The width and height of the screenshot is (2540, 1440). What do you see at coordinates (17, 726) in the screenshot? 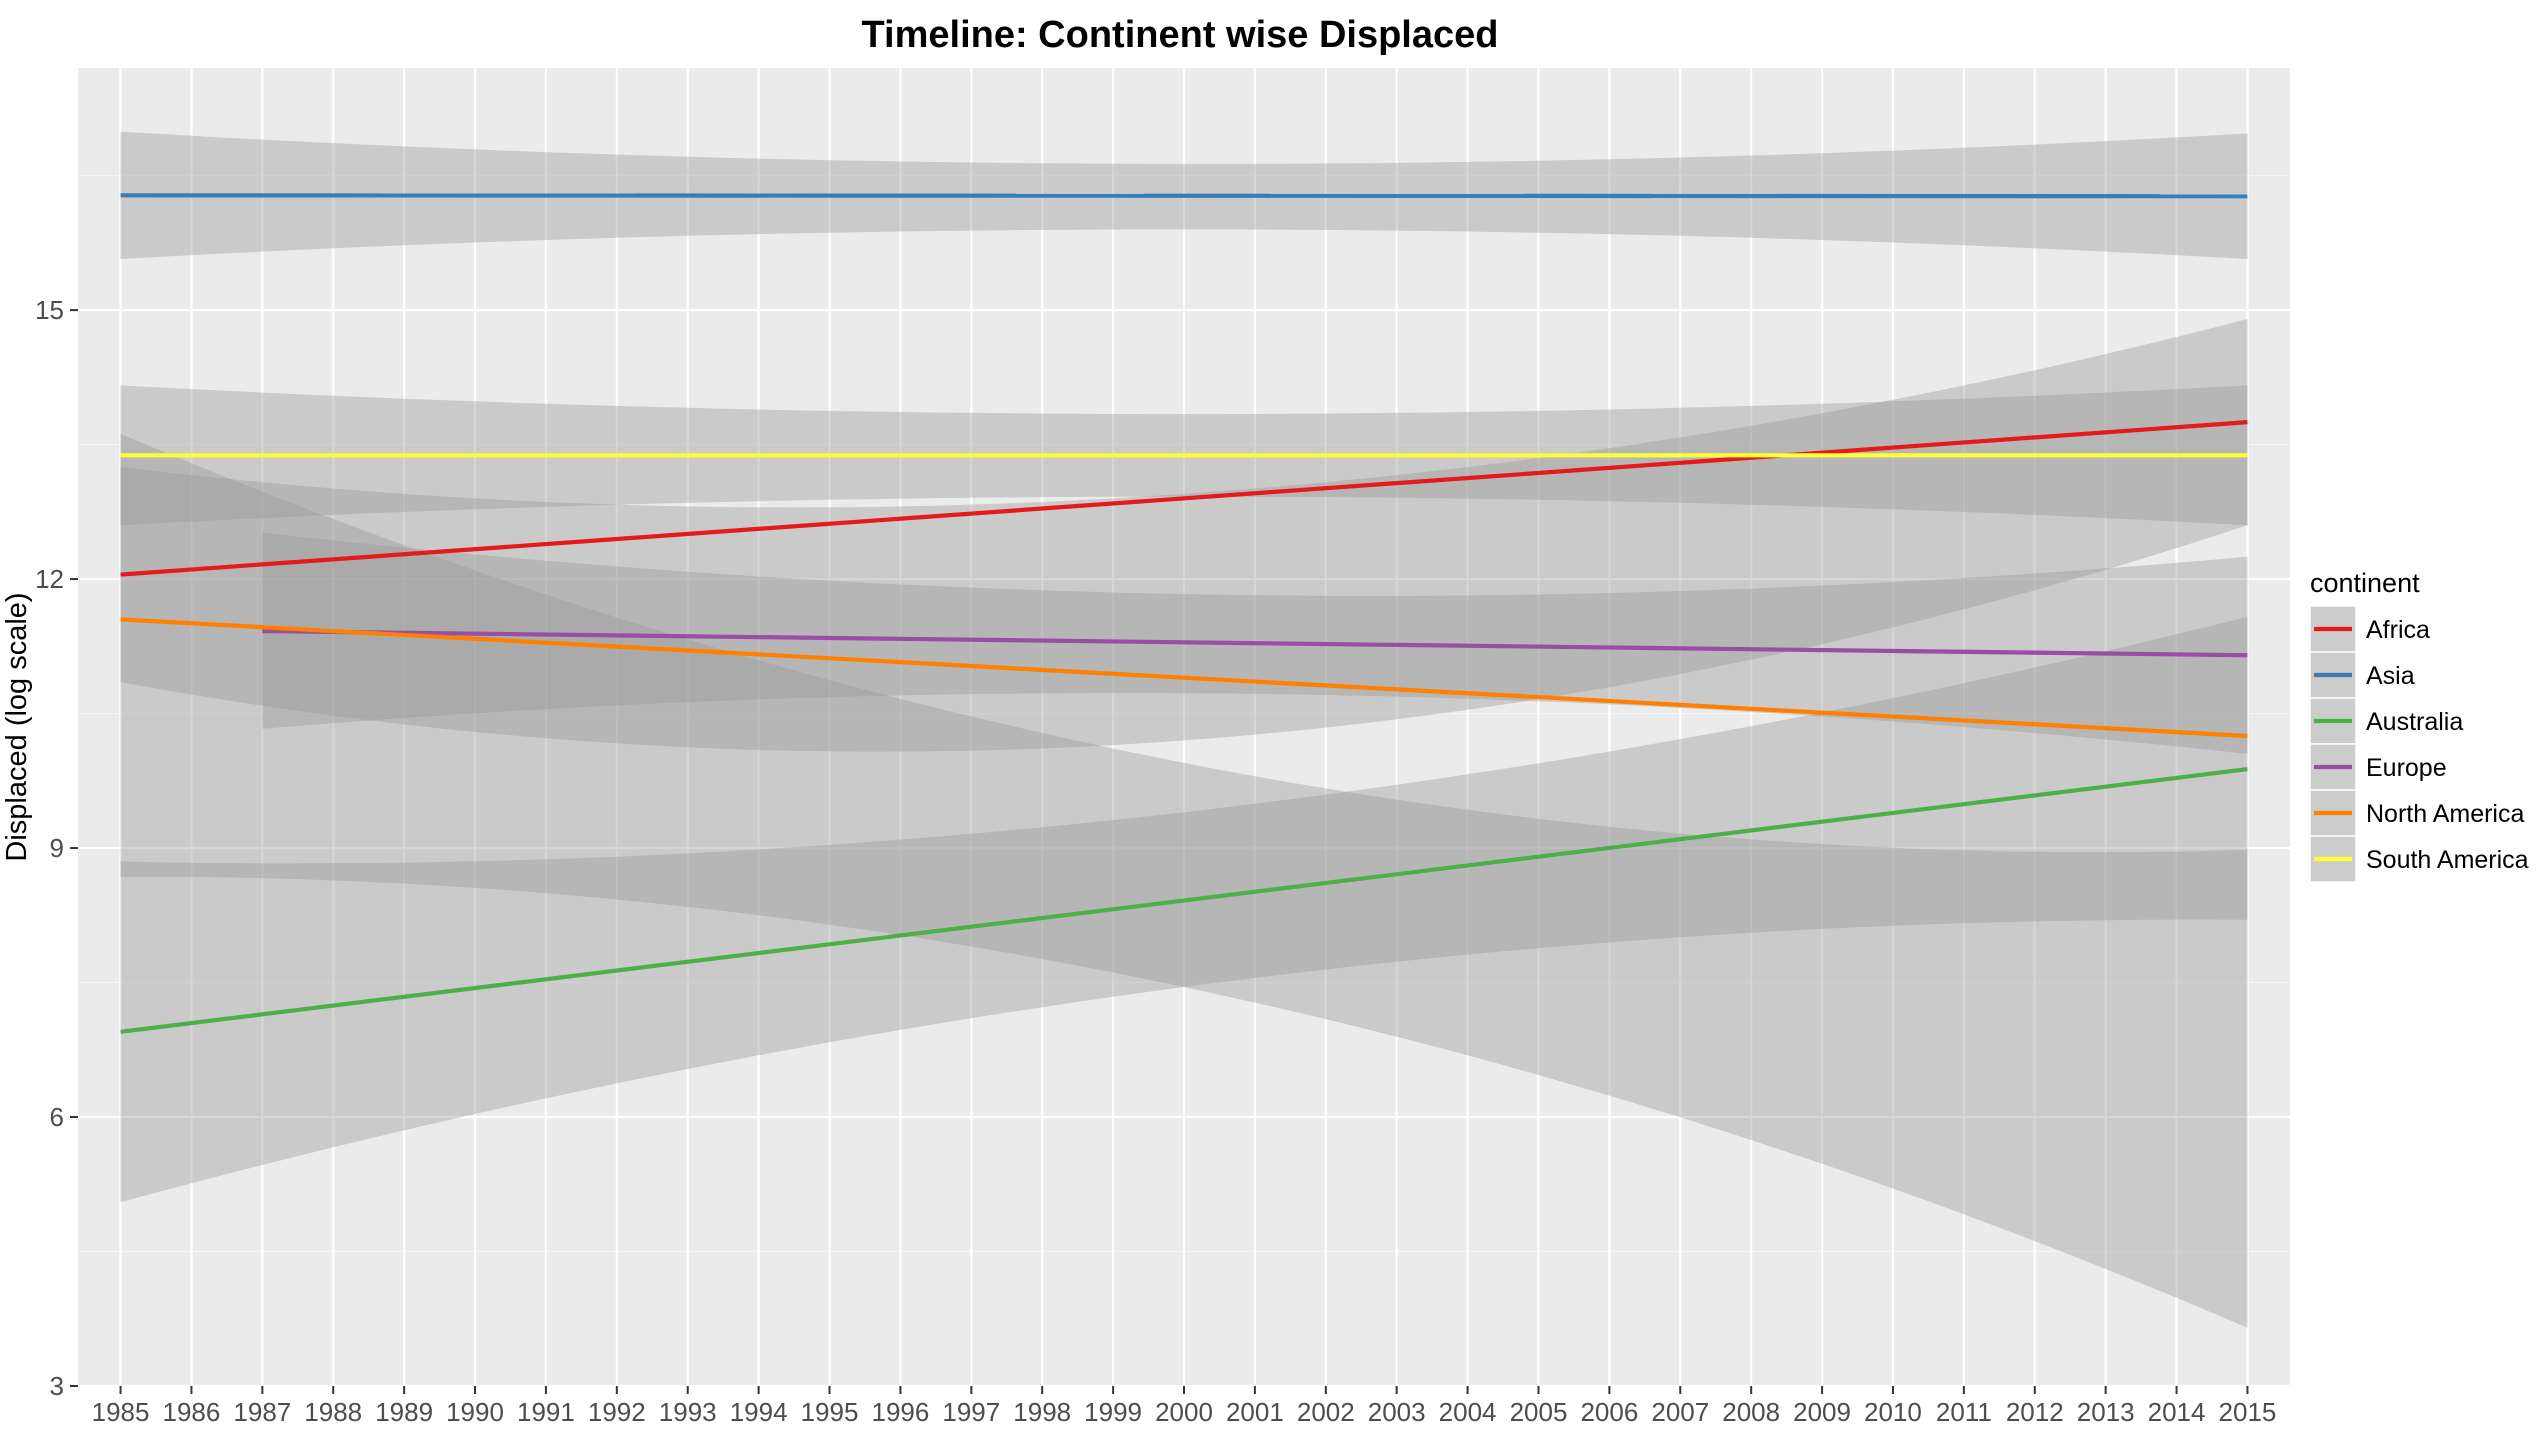
I see `y-axis-title: Displaced (log scale)` at bounding box center [17, 726].